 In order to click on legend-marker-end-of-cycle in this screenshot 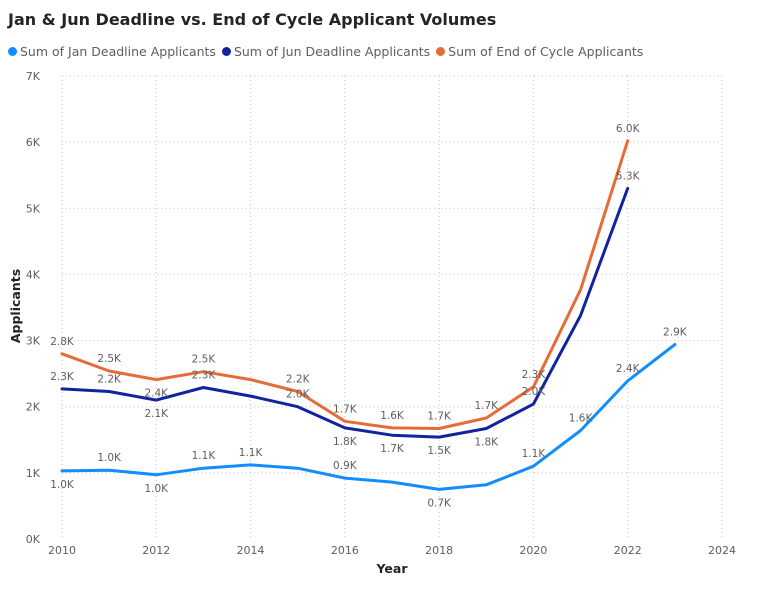, I will do `click(441, 51)`.